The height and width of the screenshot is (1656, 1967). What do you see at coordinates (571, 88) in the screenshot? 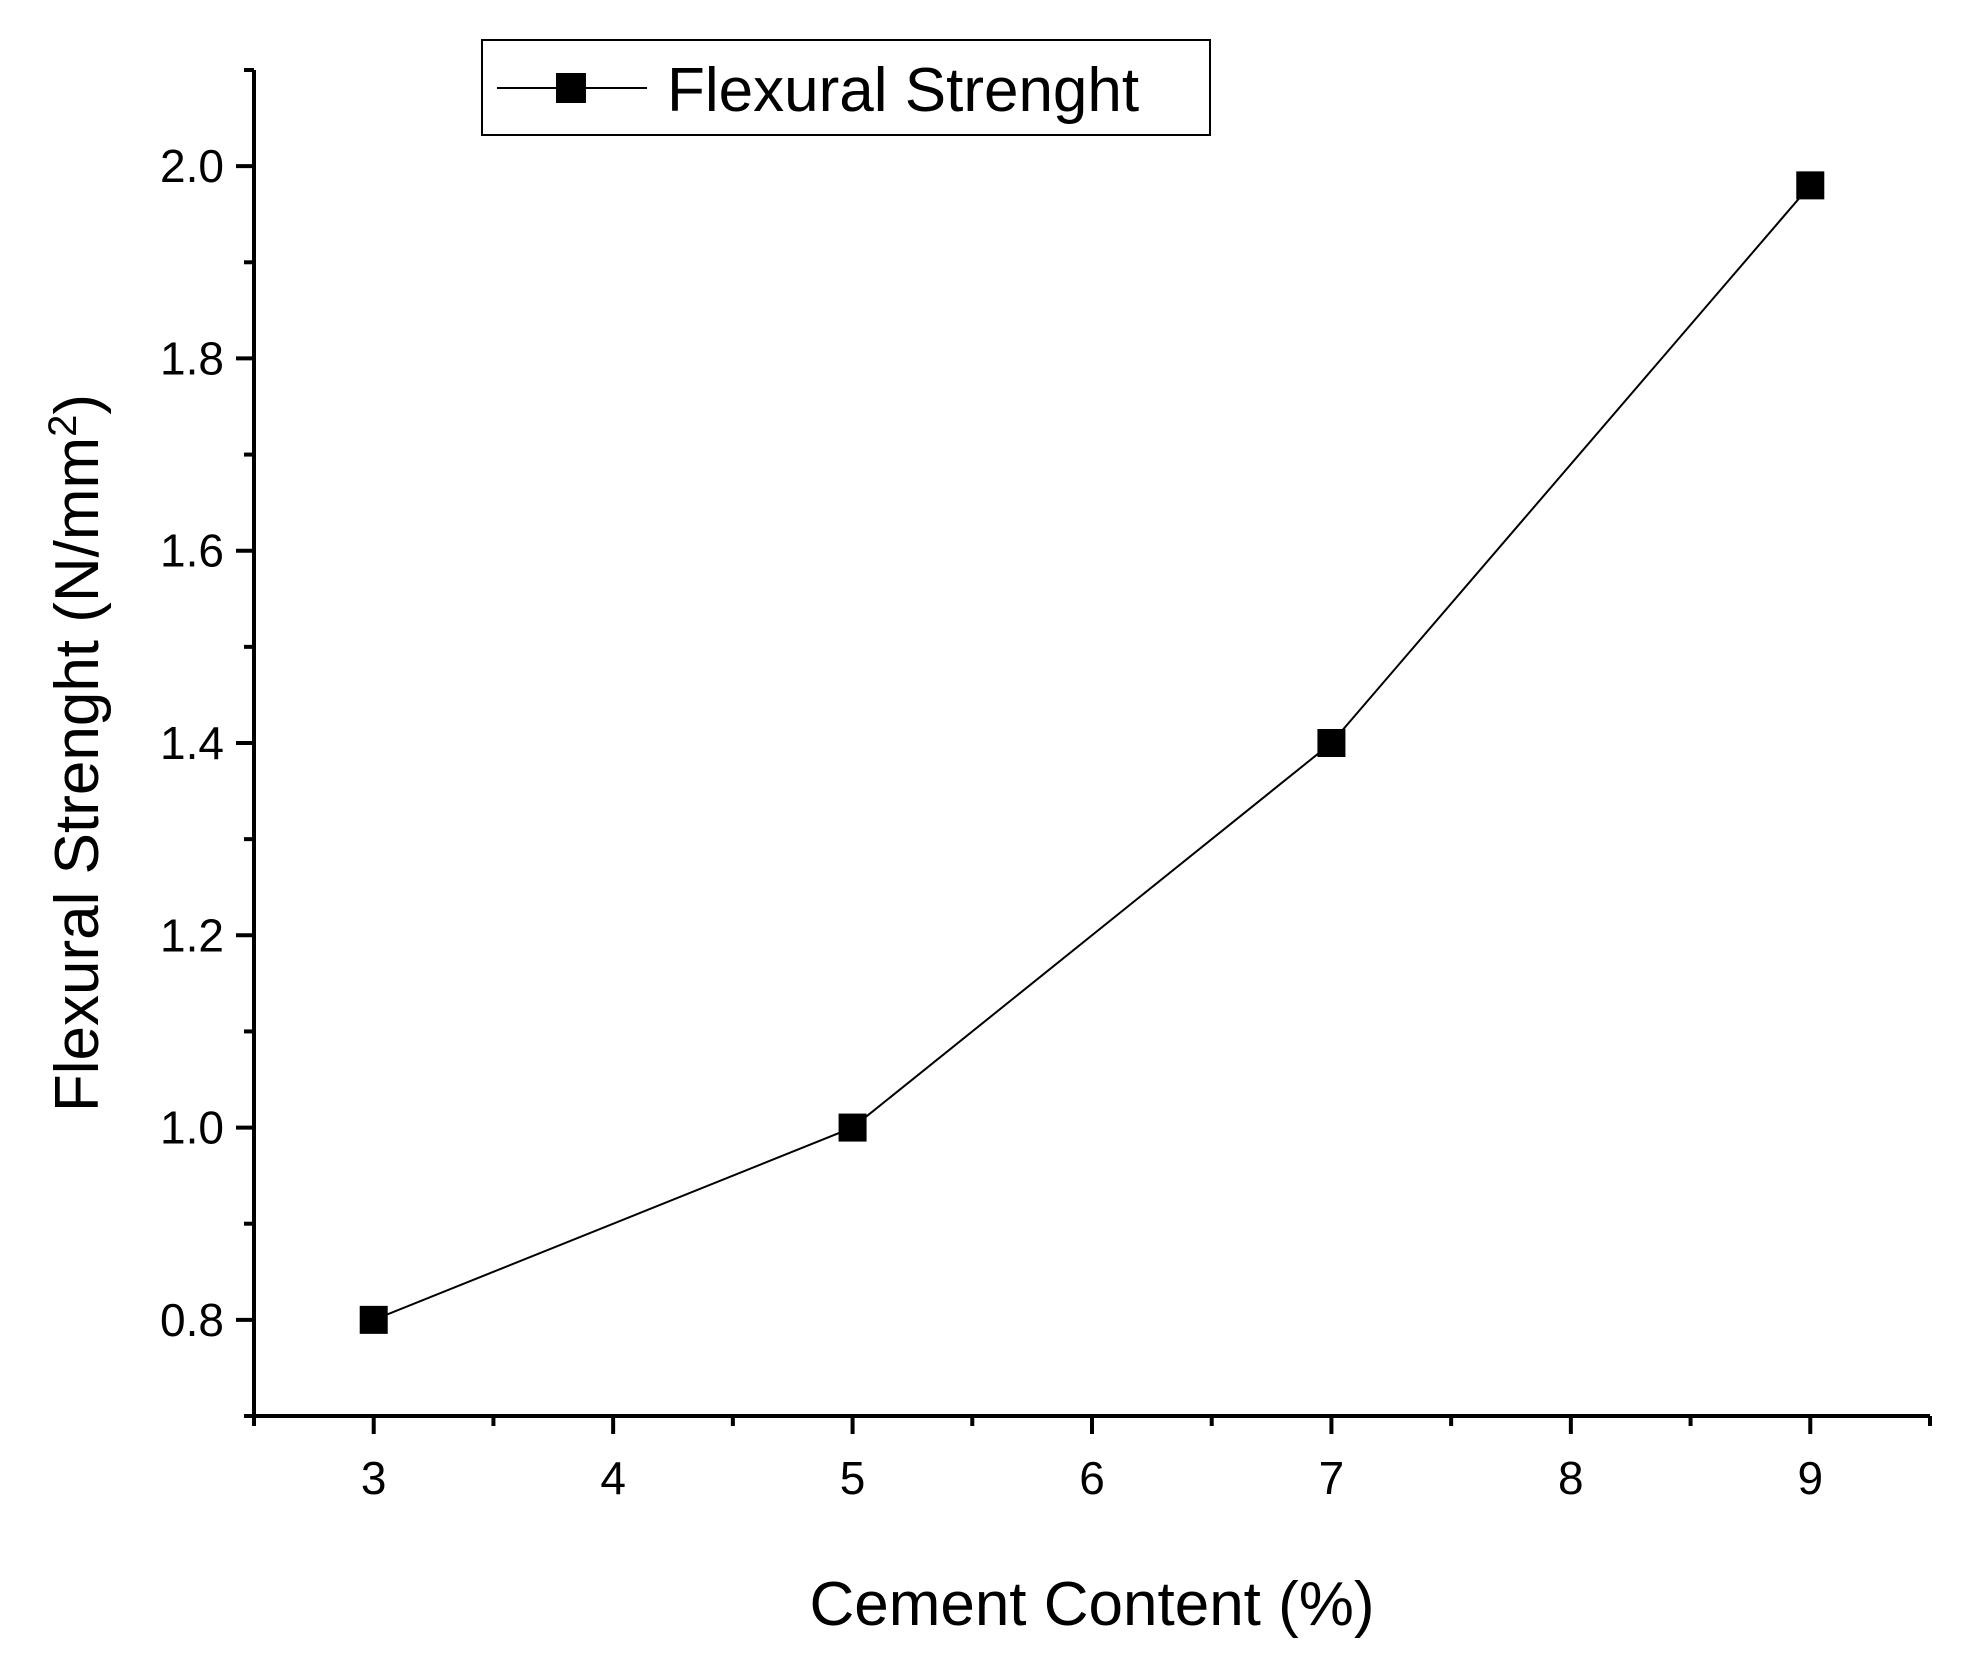
I see `legend-marker-square` at bounding box center [571, 88].